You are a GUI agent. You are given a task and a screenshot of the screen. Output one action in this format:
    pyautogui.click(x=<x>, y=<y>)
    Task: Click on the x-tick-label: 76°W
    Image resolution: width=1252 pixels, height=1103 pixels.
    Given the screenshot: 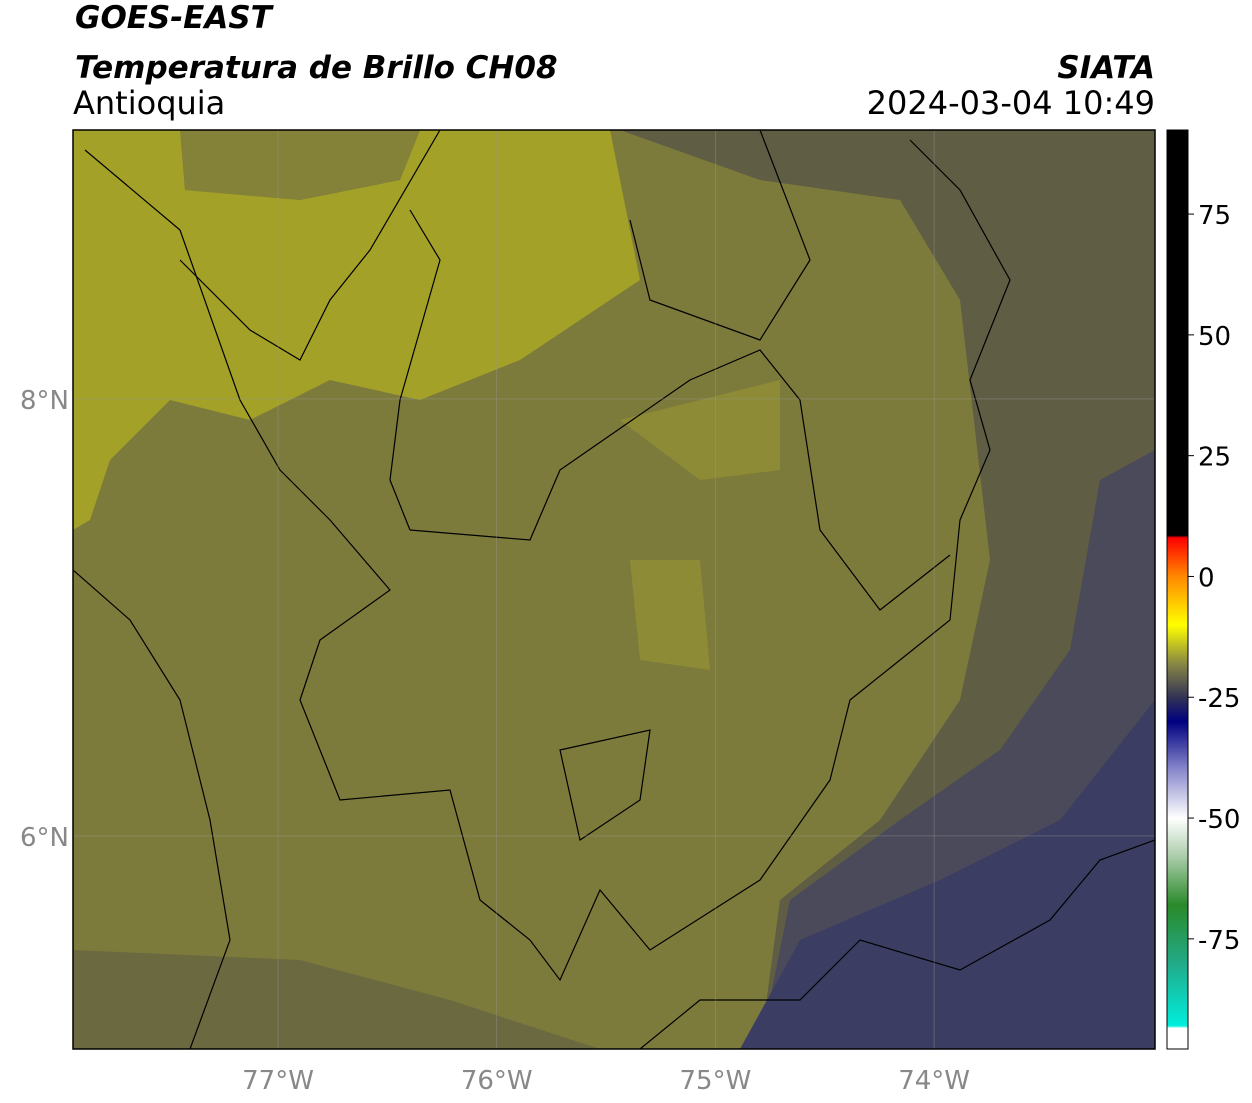 What is the action you would take?
    pyautogui.click(x=497, y=1081)
    